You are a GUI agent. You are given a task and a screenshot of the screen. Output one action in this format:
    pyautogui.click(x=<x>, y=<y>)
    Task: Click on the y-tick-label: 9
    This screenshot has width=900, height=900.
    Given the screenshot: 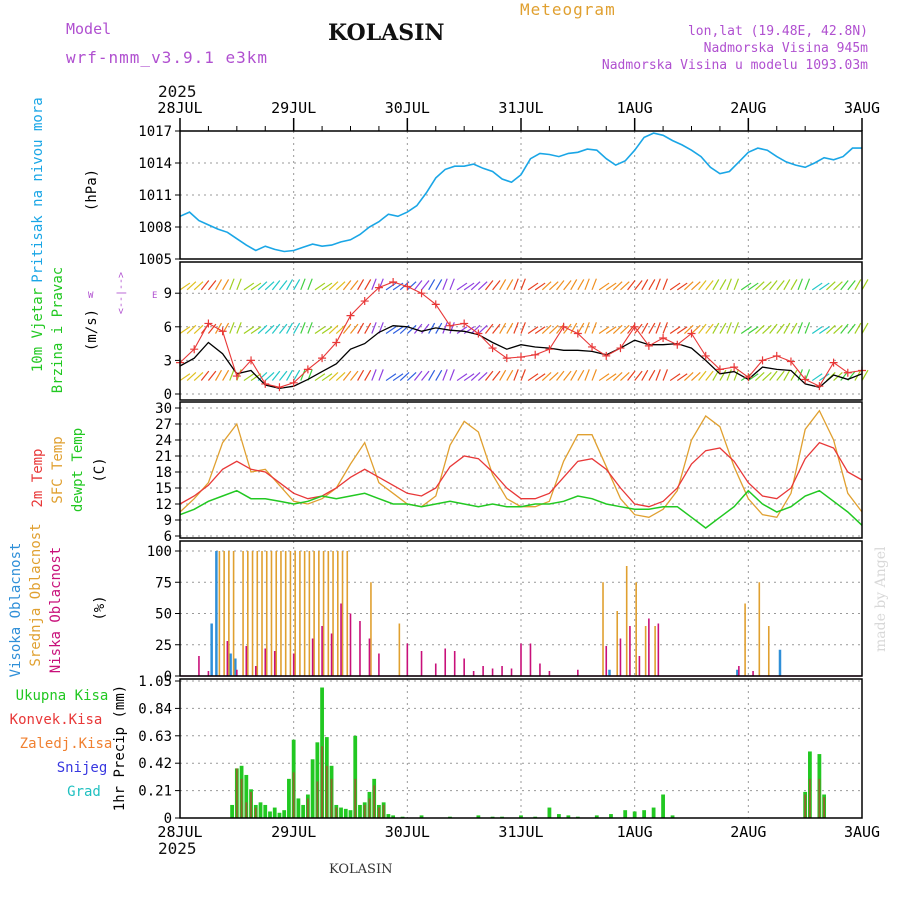 What is the action you would take?
    pyautogui.click(x=168, y=521)
    